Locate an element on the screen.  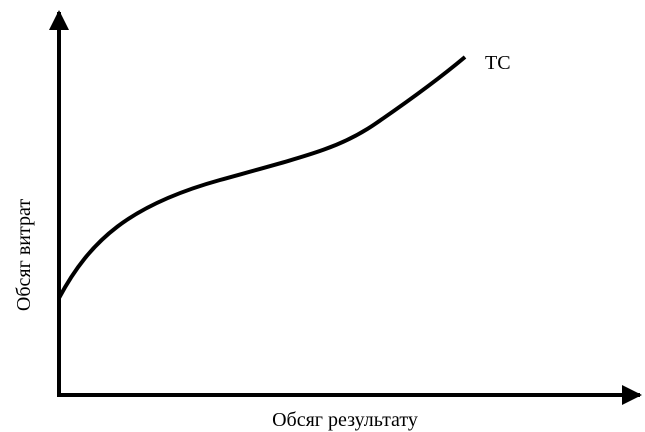
y-axis-label: Обсяг витрат is located at coordinates (24, 255).